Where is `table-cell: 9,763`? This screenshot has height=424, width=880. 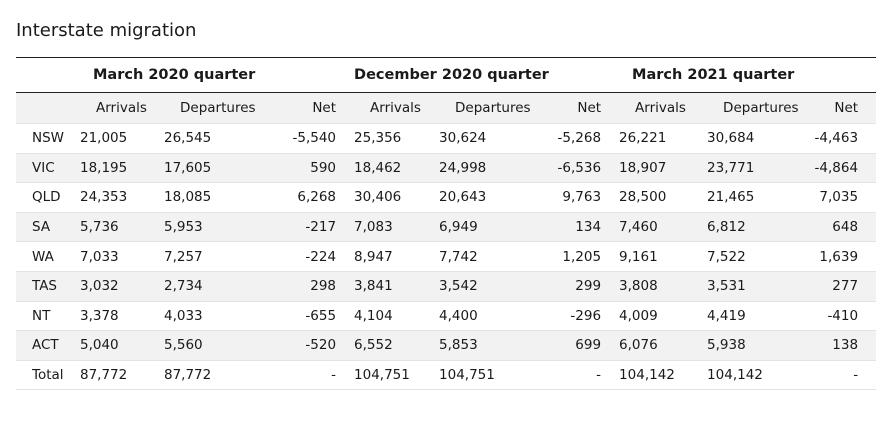 table-cell: 9,763 is located at coordinates (574, 197).